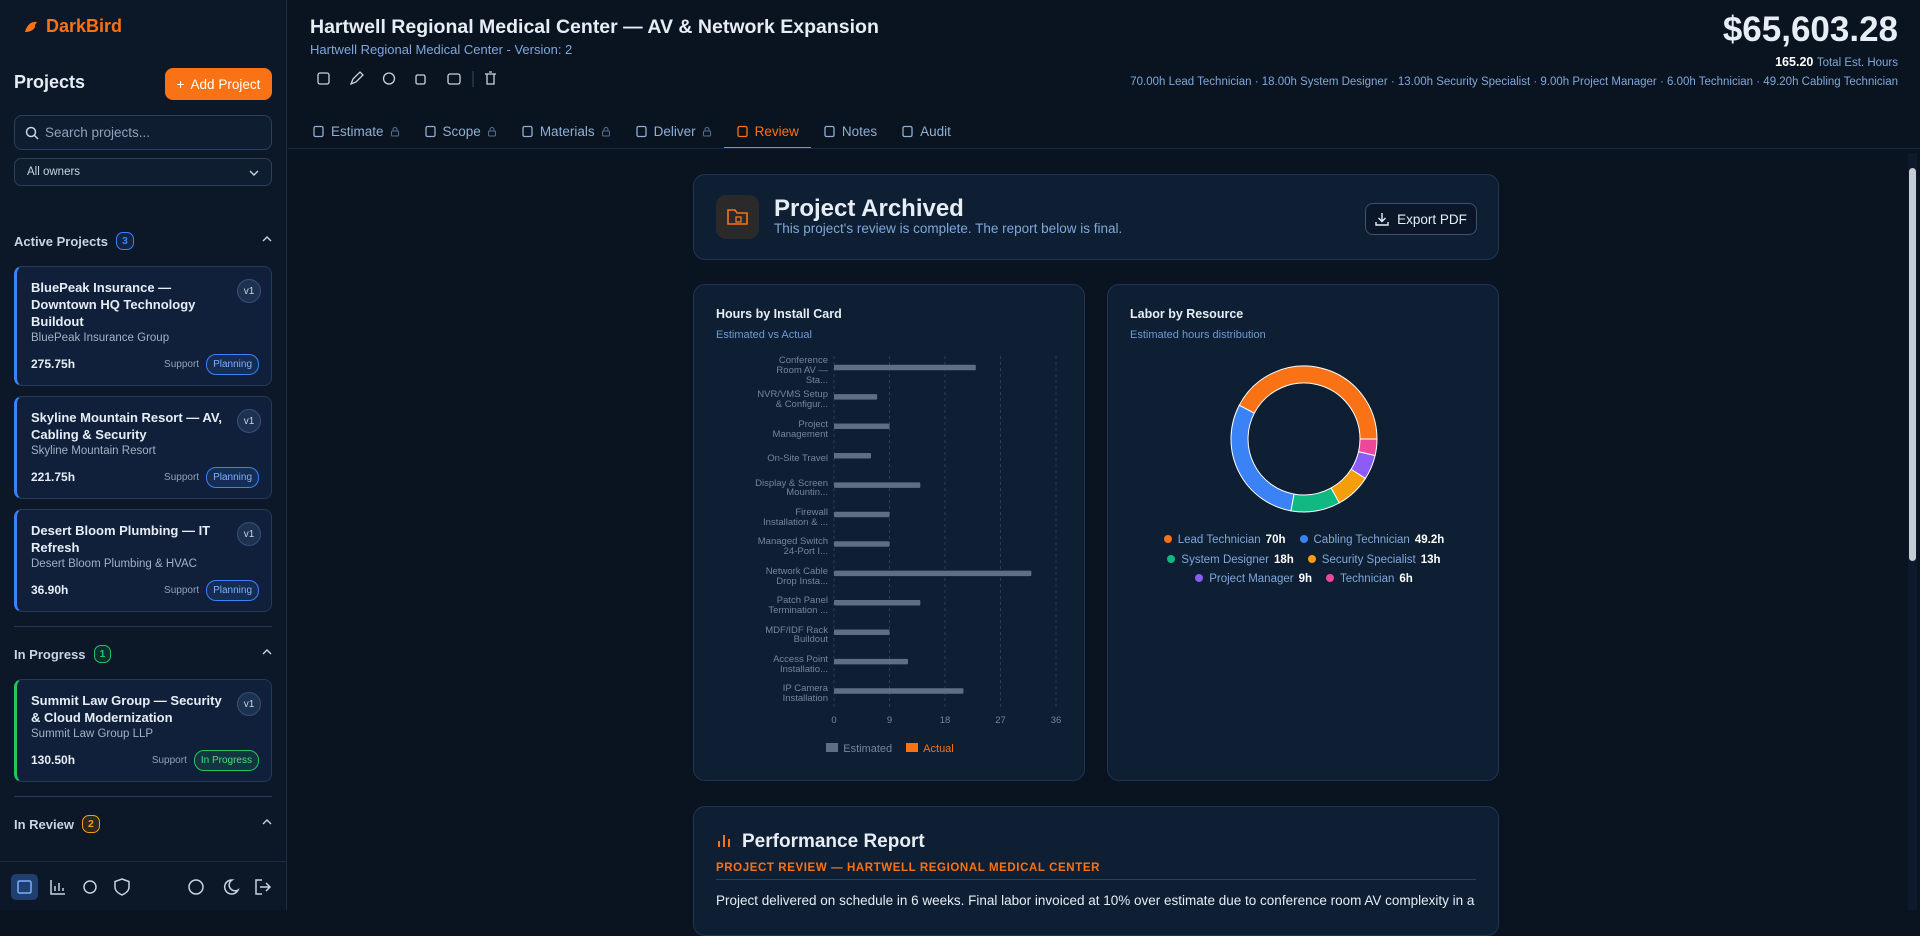 The height and width of the screenshot is (936, 1920). Describe the element at coordinates (32, 133) in the screenshot. I see `search-icon` at that location.